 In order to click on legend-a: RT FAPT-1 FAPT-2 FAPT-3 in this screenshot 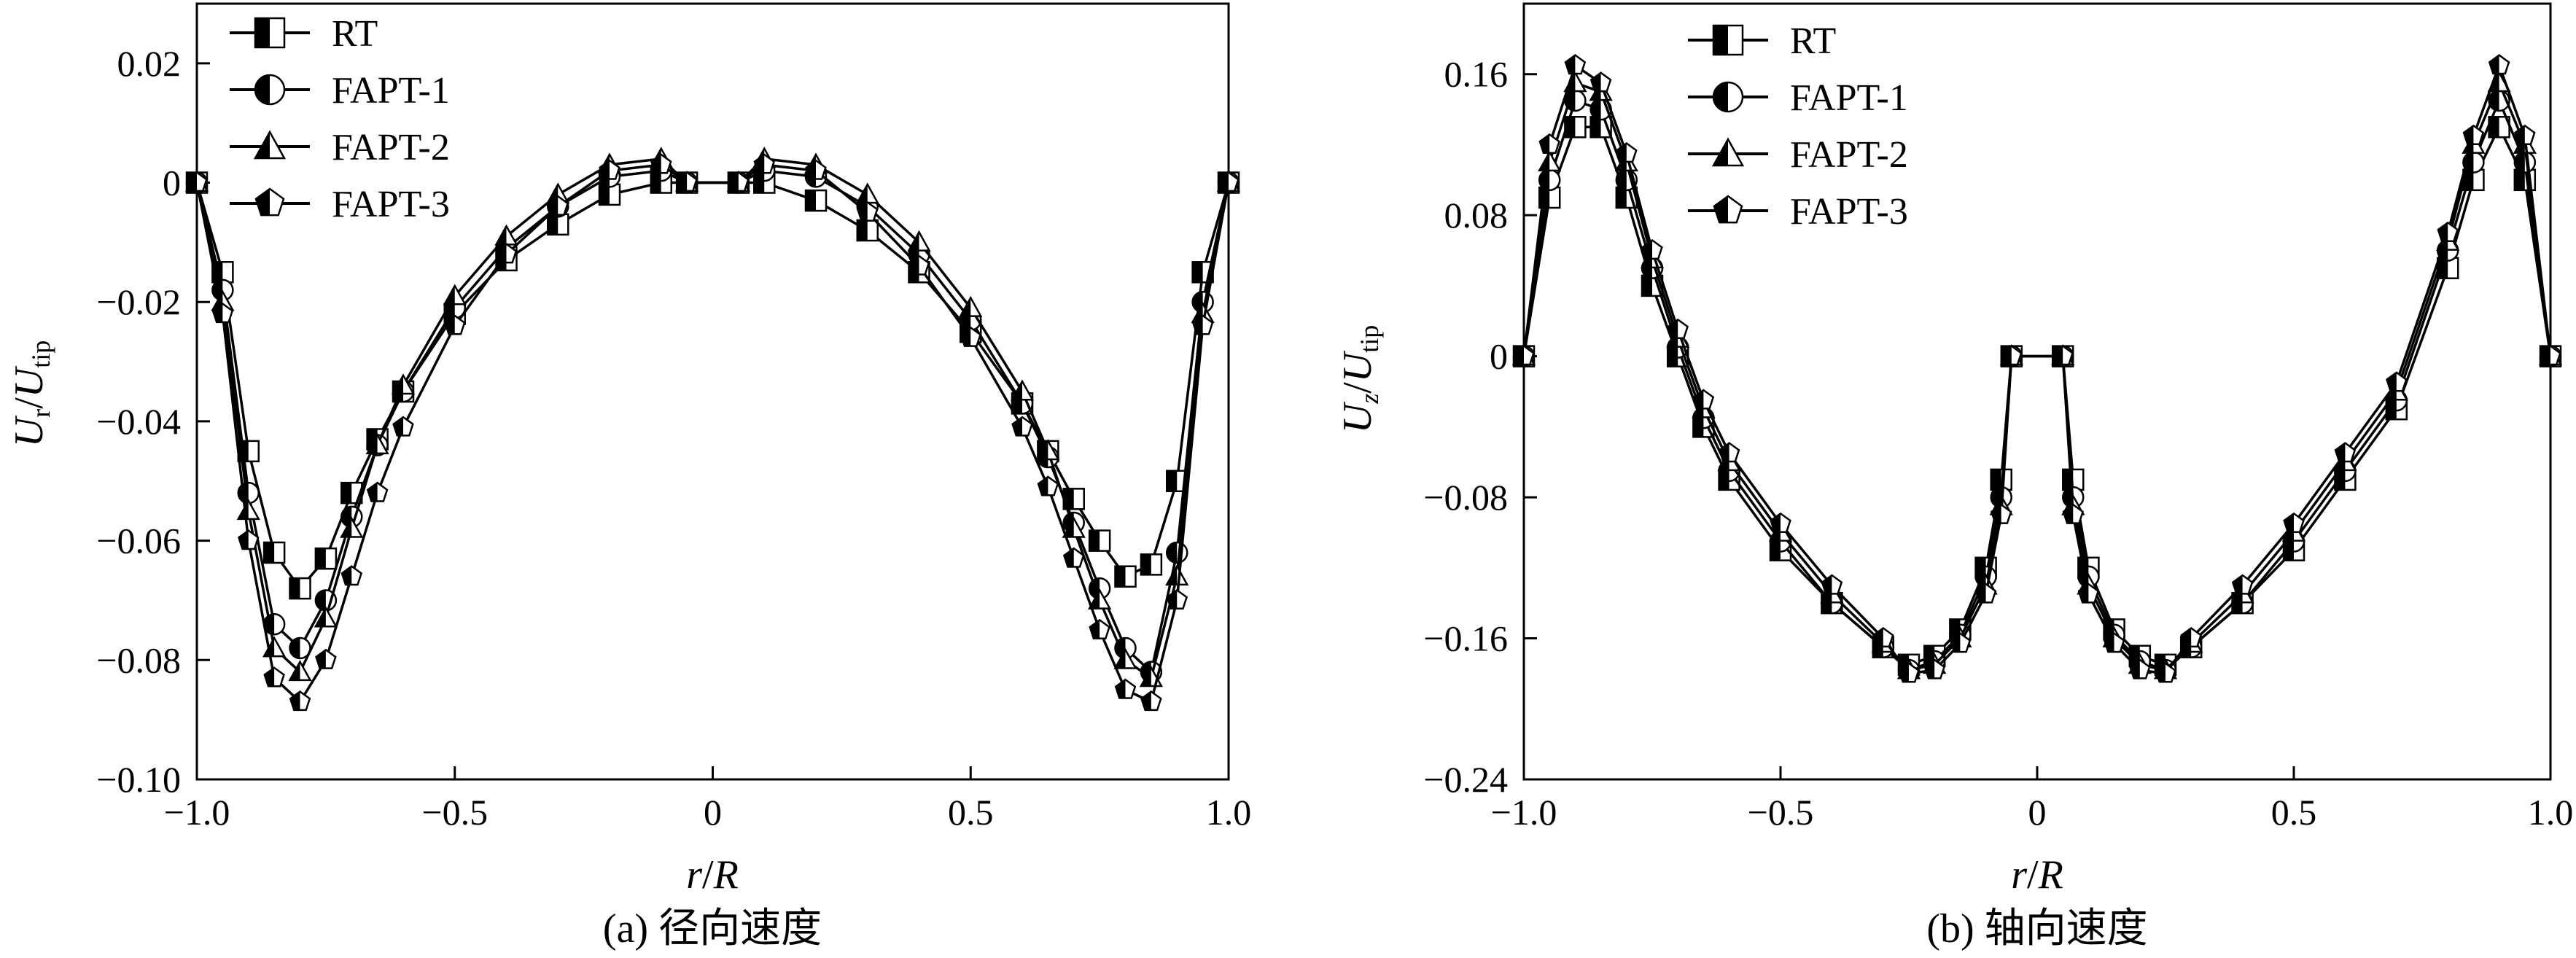, I will do `click(340, 119)`.